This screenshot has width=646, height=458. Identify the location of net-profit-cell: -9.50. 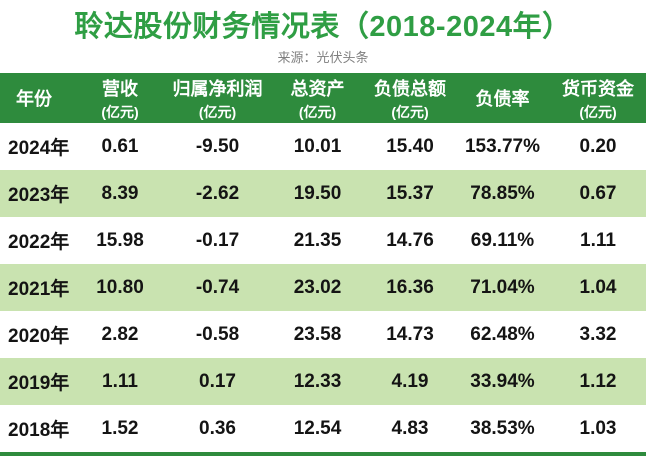
(217, 146).